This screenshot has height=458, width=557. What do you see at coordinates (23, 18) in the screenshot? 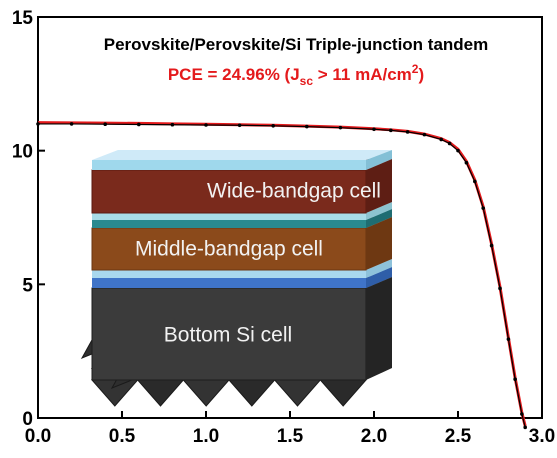
I see `y-tick-label: 15` at bounding box center [23, 18].